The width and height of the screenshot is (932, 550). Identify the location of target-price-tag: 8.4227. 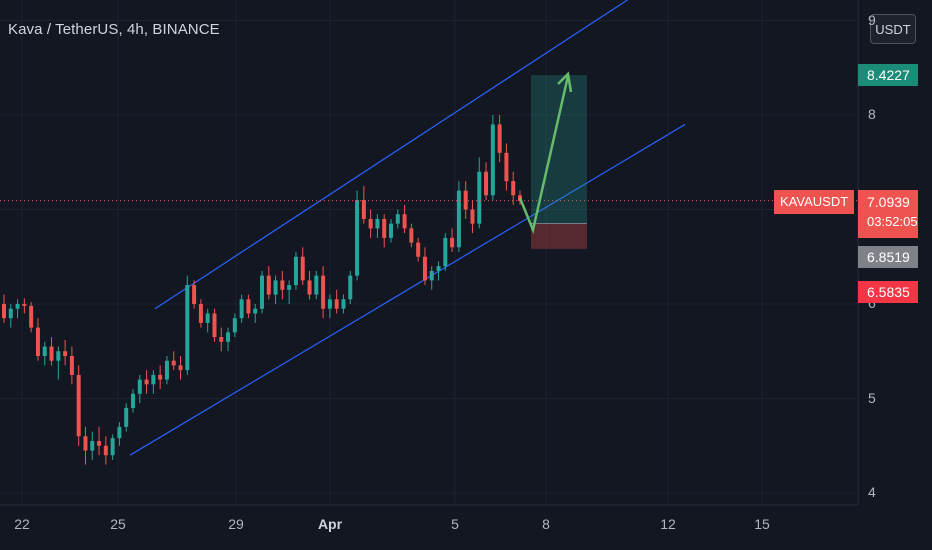
(888, 75).